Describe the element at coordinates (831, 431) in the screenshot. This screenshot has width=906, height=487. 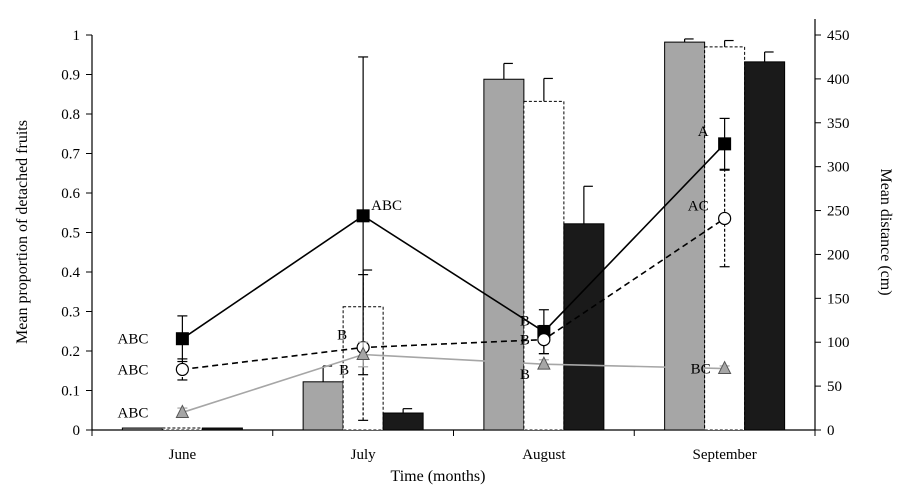
I see `y2-tick-label: 0` at that location.